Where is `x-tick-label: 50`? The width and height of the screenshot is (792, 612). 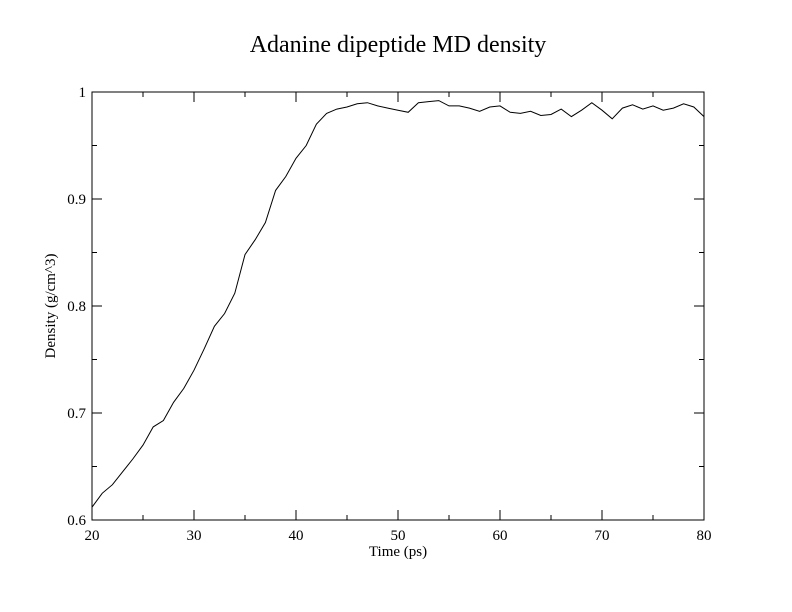
x-tick-label: 50 is located at coordinates (398, 536).